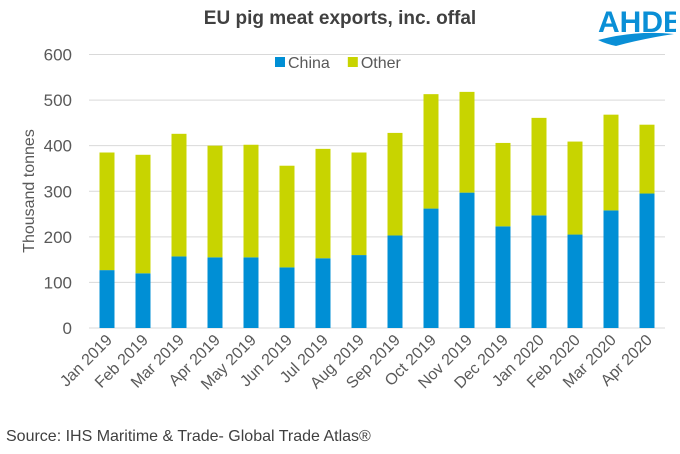  Describe the element at coordinates (280, 62) in the screenshot. I see `legend-swatch-china` at that location.